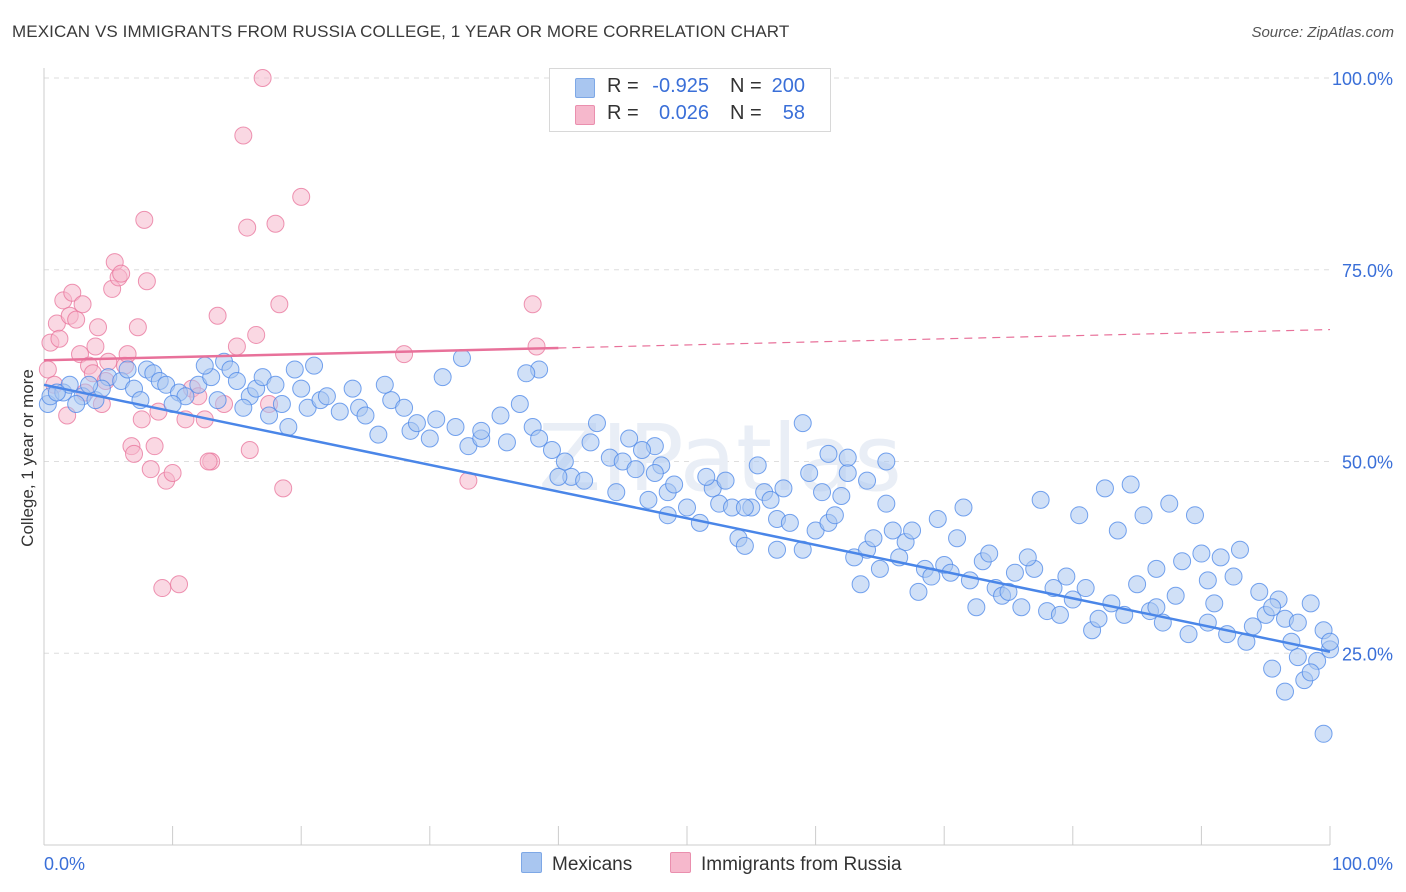 The width and height of the screenshot is (1406, 892). What do you see at coordinates (1367, 654) in the screenshot?
I see `y-tick-label: 25.0%` at bounding box center [1367, 654].